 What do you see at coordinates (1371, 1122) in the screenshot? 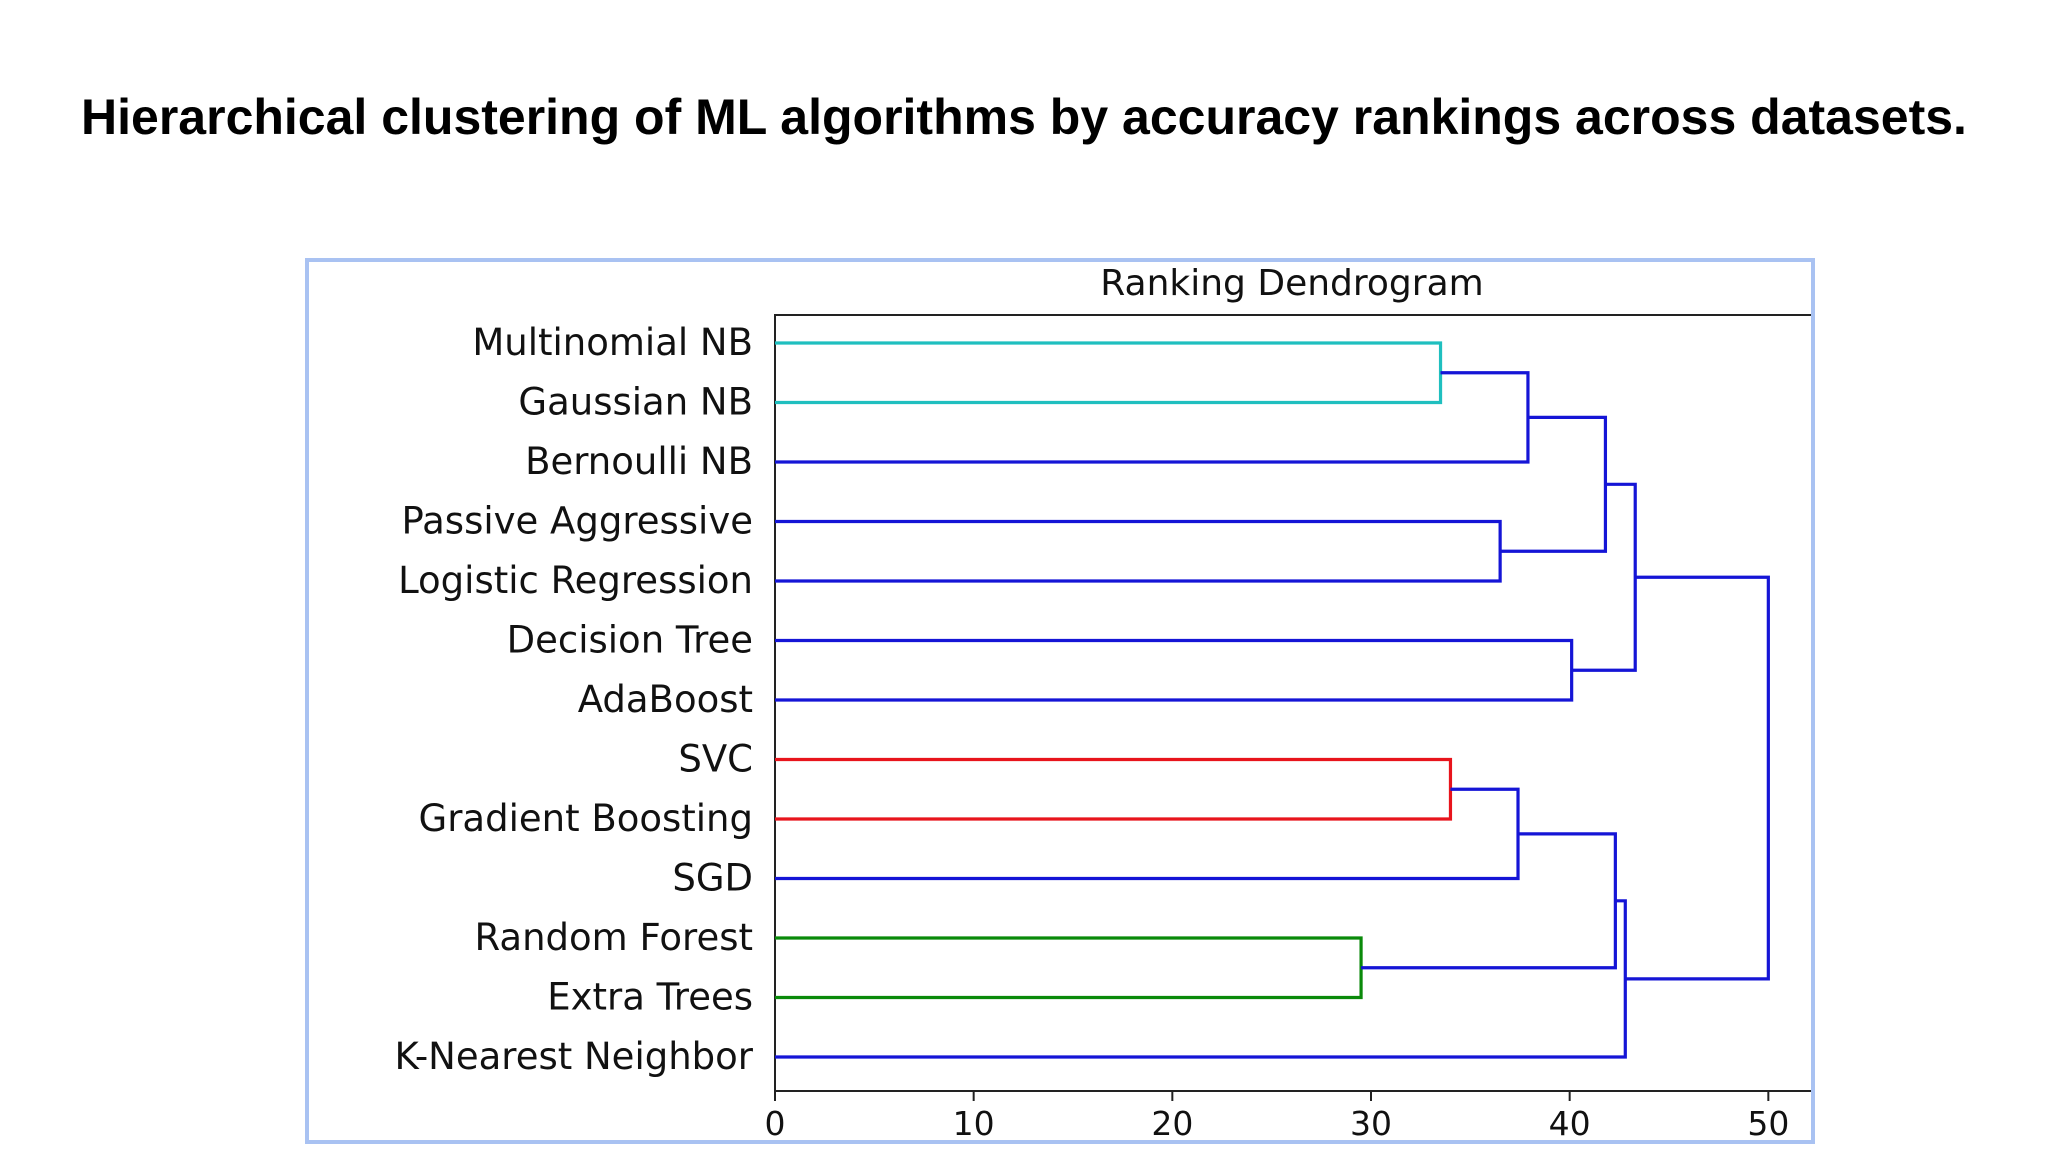
I see `x-tick-label: 30` at bounding box center [1371, 1122].